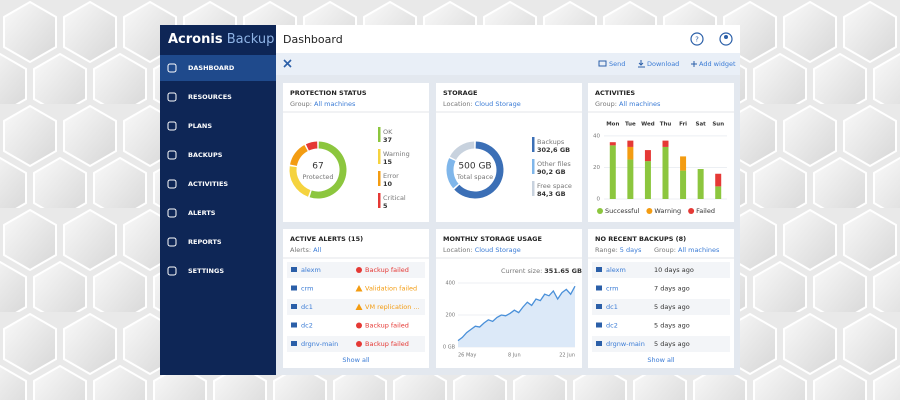 This screenshot has width=900, height=400. Describe the element at coordinates (694, 64) in the screenshot. I see `add-icon` at that location.